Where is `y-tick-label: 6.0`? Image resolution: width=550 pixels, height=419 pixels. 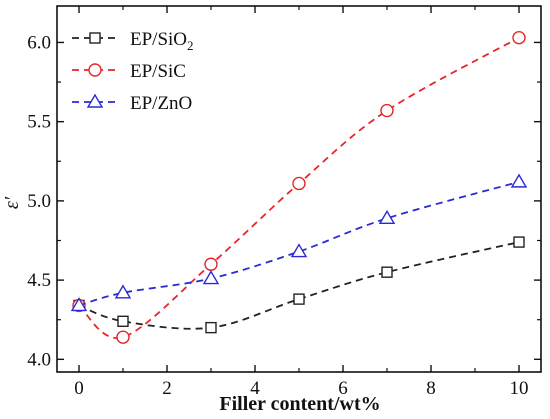
y-tick-label: 6.0 is located at coordinates (39, 42).